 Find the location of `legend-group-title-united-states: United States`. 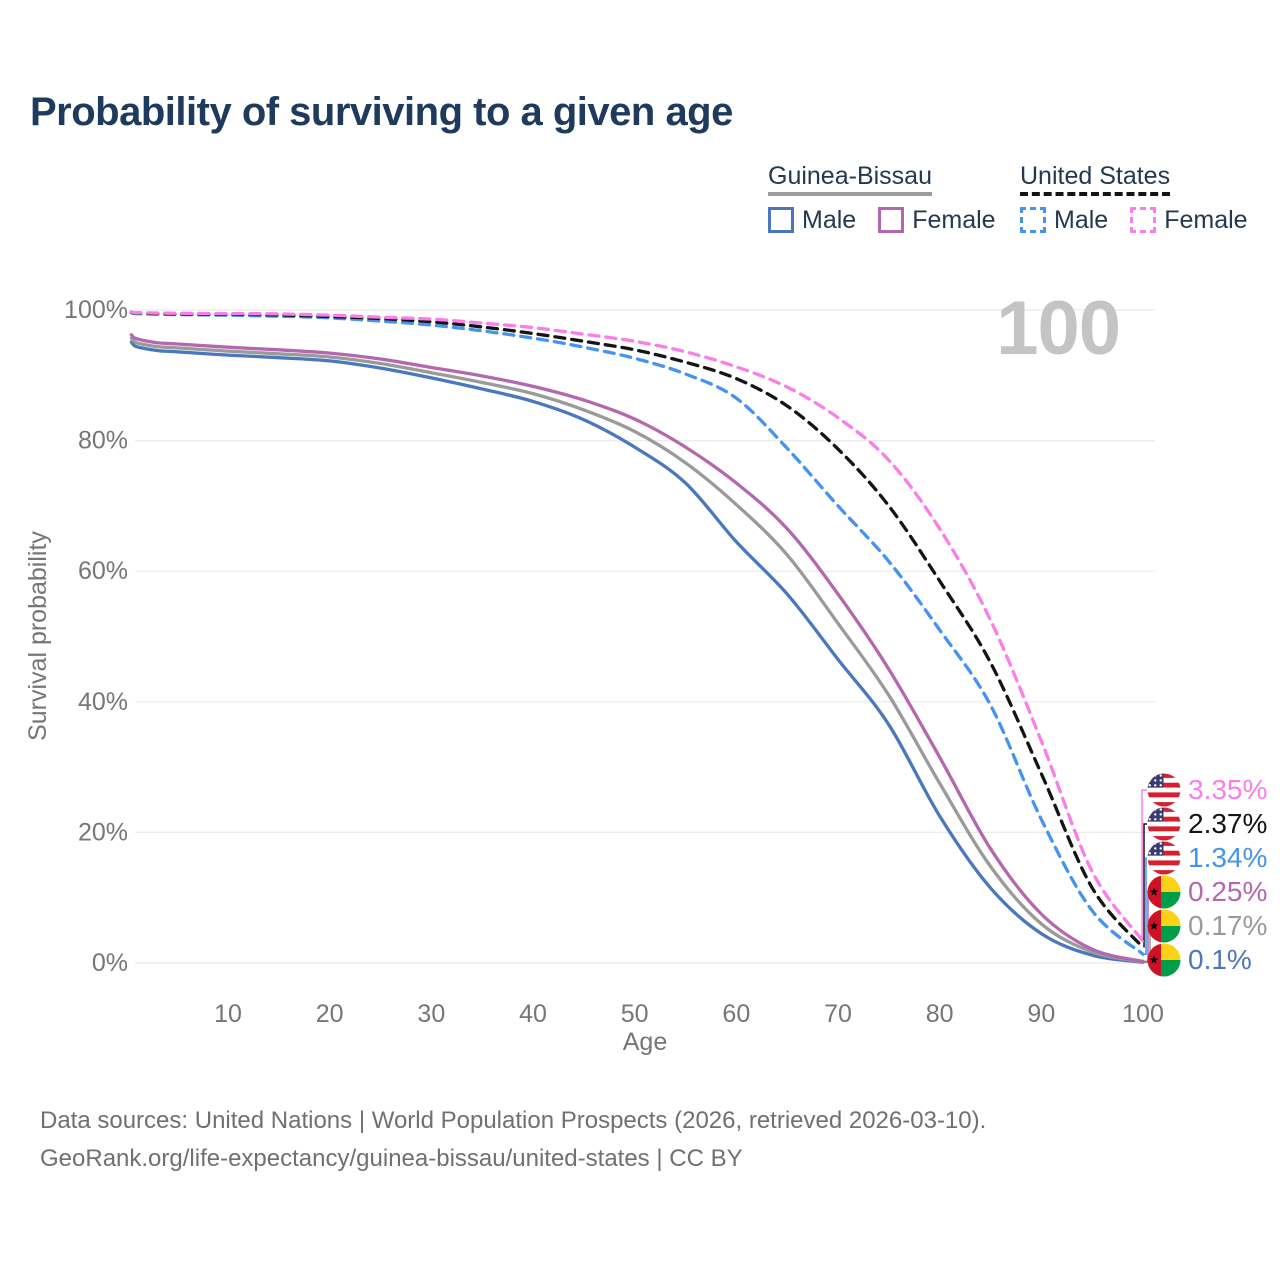

legend-group-title-united-states: United States is located at coordinates (1095, 179).